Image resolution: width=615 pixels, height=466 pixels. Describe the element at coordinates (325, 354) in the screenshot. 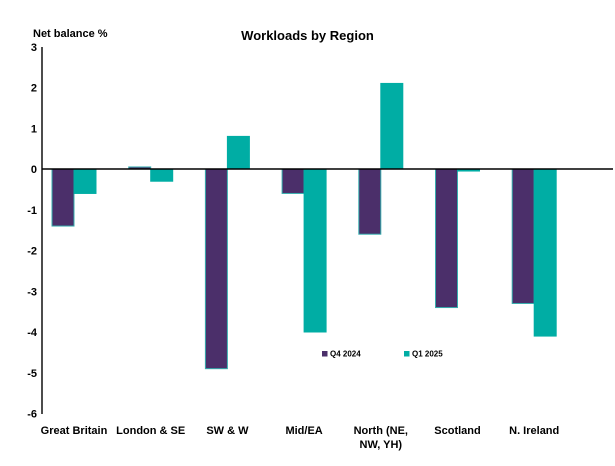

I see `legend-swatch-q4-2024` at that location.